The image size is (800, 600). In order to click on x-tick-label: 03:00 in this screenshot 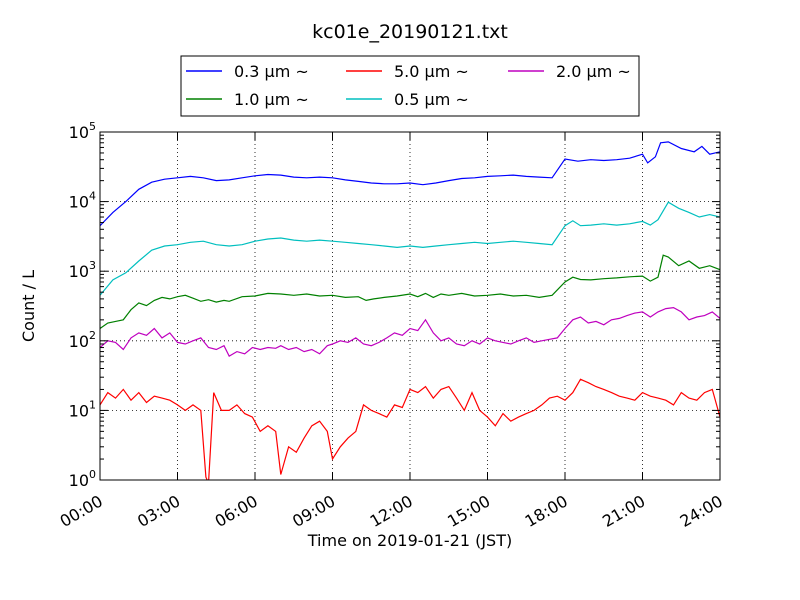, I will do `click(158, 511)`.